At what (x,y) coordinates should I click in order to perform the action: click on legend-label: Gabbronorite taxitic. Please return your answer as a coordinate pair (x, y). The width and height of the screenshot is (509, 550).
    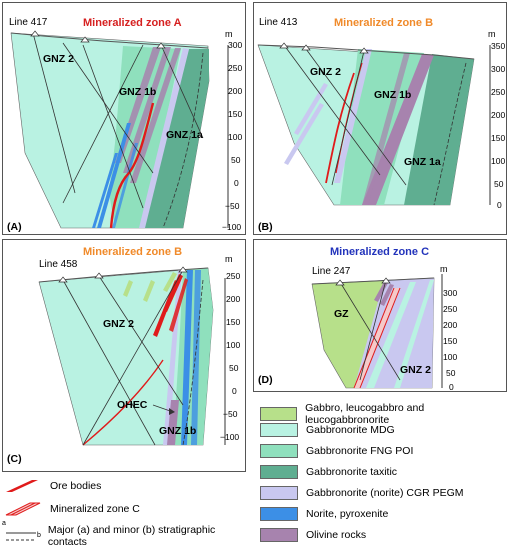
    Looking at the image, I should click on (352, 472).